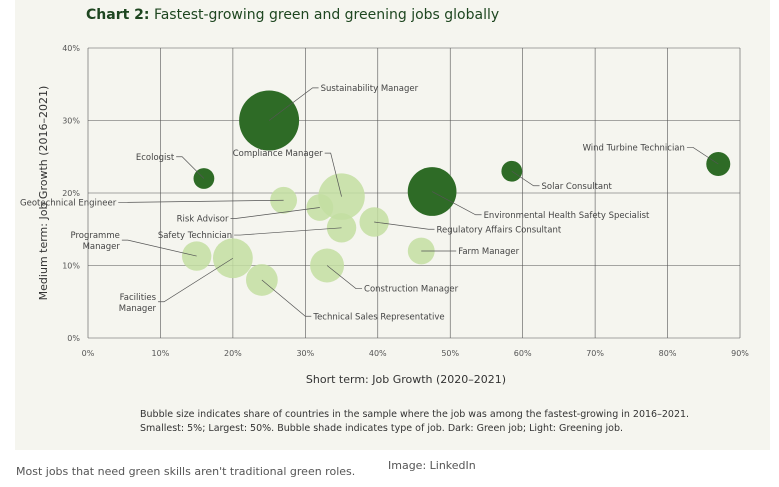 This screenshot has height=487, width=779. I want to click on bubble-label: Farm Manager, so click(488, 252).